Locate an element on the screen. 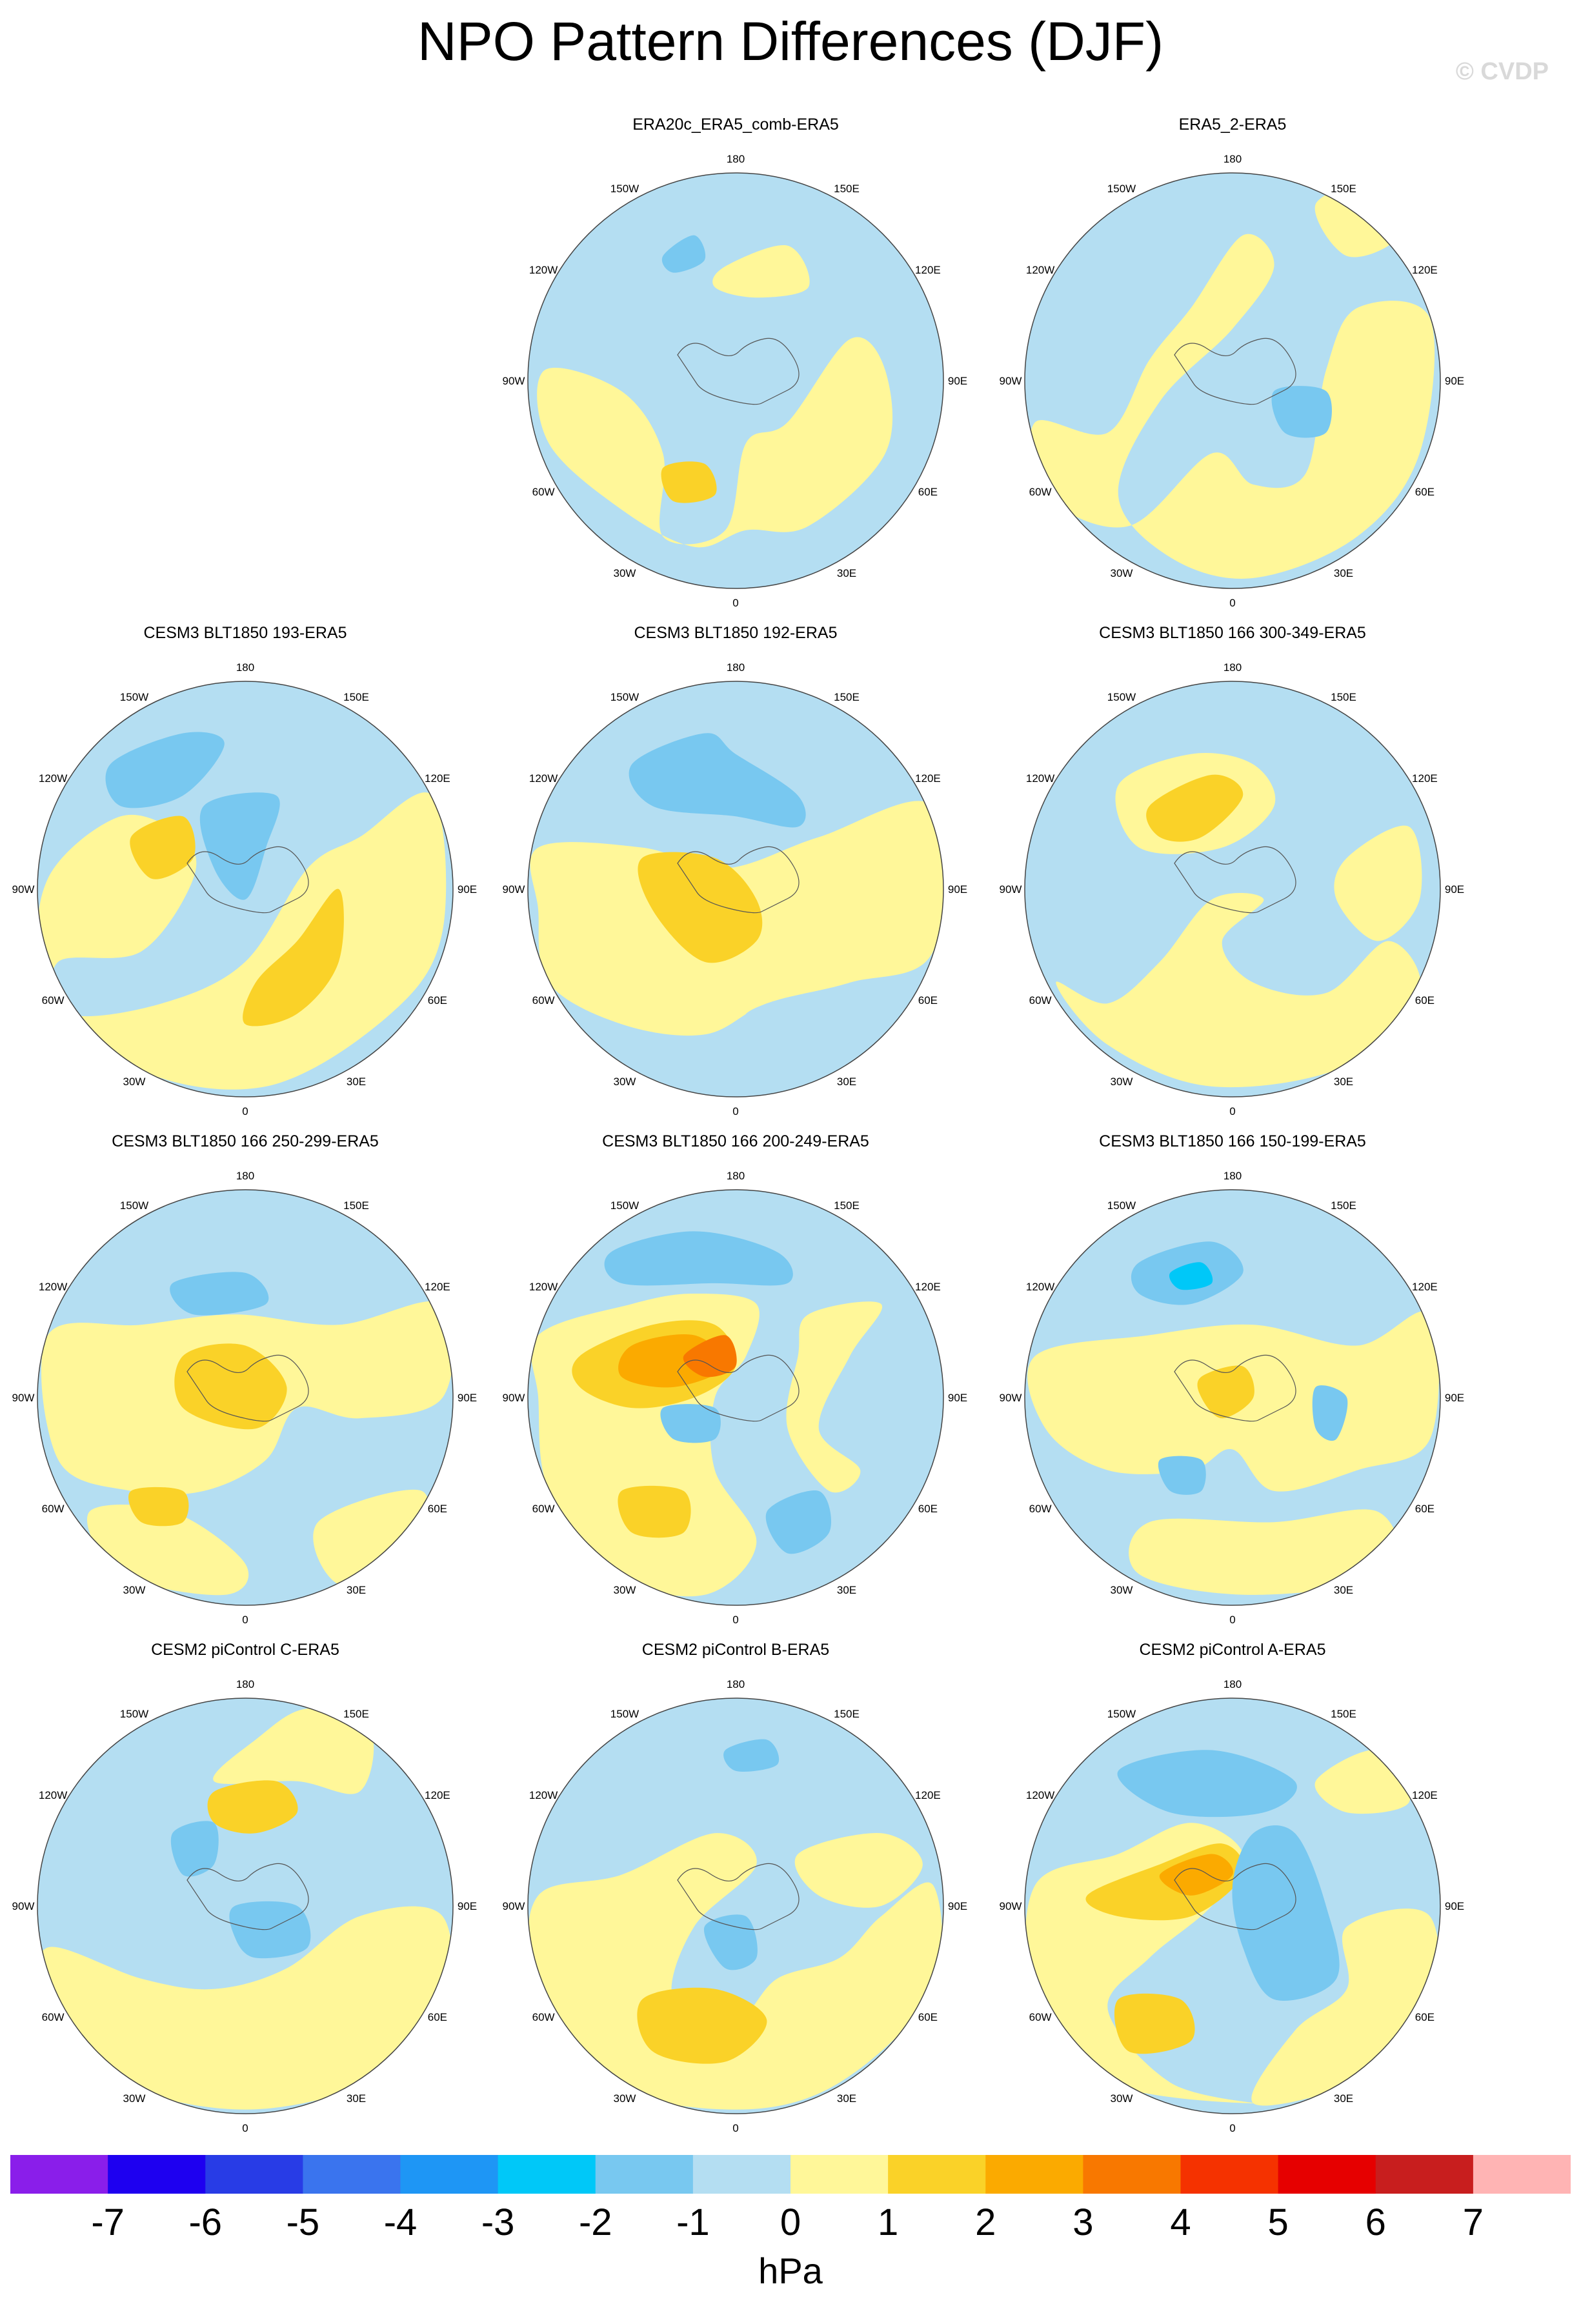  colorbar-tick-label: 3 is located at coordinates (1083, 2222).